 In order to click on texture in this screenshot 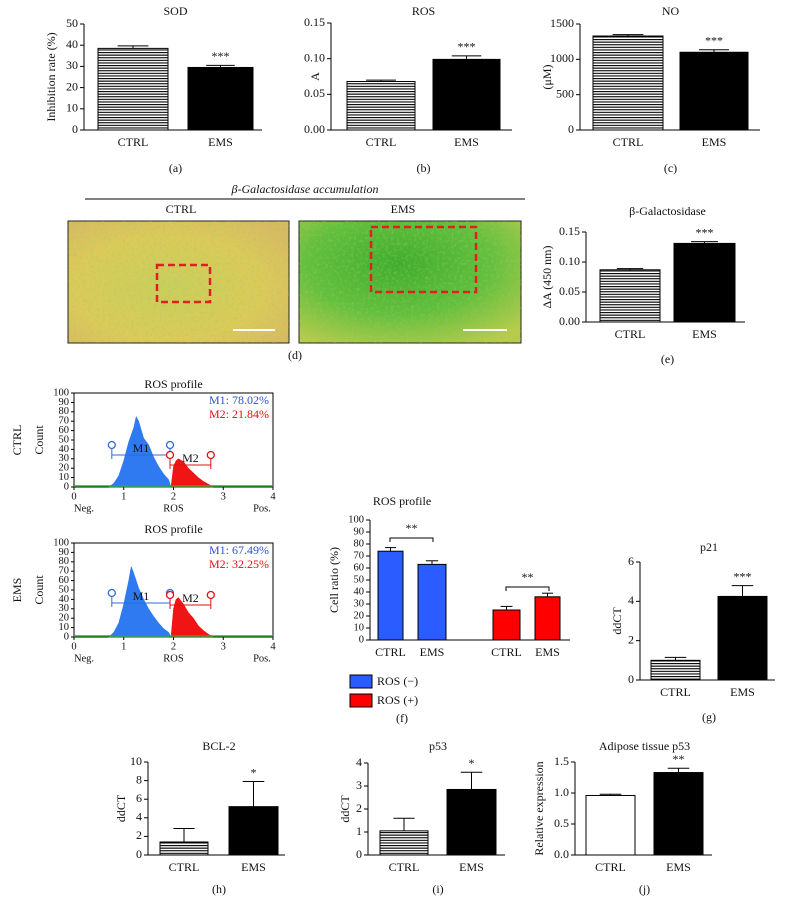, I will do `click(410, 282)`.